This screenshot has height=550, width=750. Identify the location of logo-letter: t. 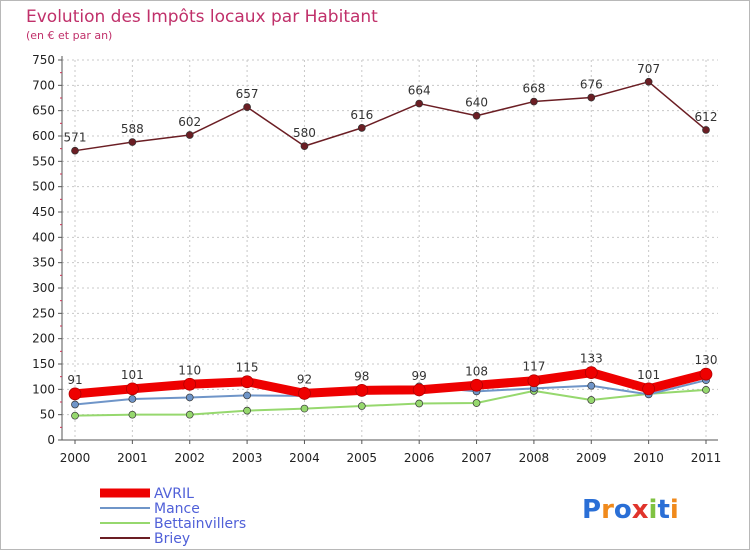
(663, 510).